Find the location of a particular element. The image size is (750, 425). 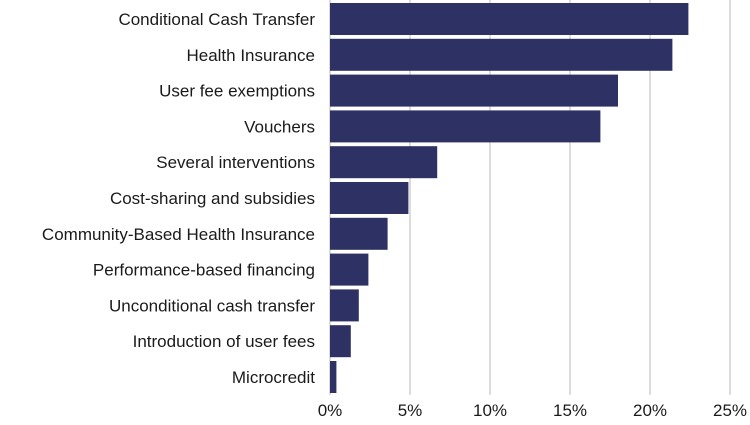

x-tick-label: 15% is located at coordinates (570, 410).